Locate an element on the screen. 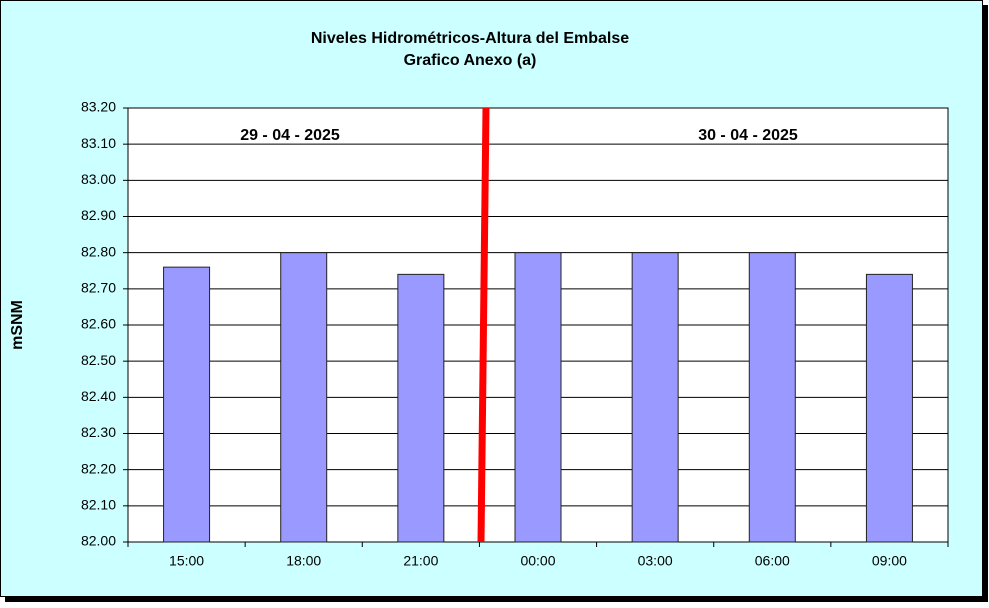 The height and width of the screenshot is (608, 989). y-tick-label: 82.90 is located at coordinates (98, 215).